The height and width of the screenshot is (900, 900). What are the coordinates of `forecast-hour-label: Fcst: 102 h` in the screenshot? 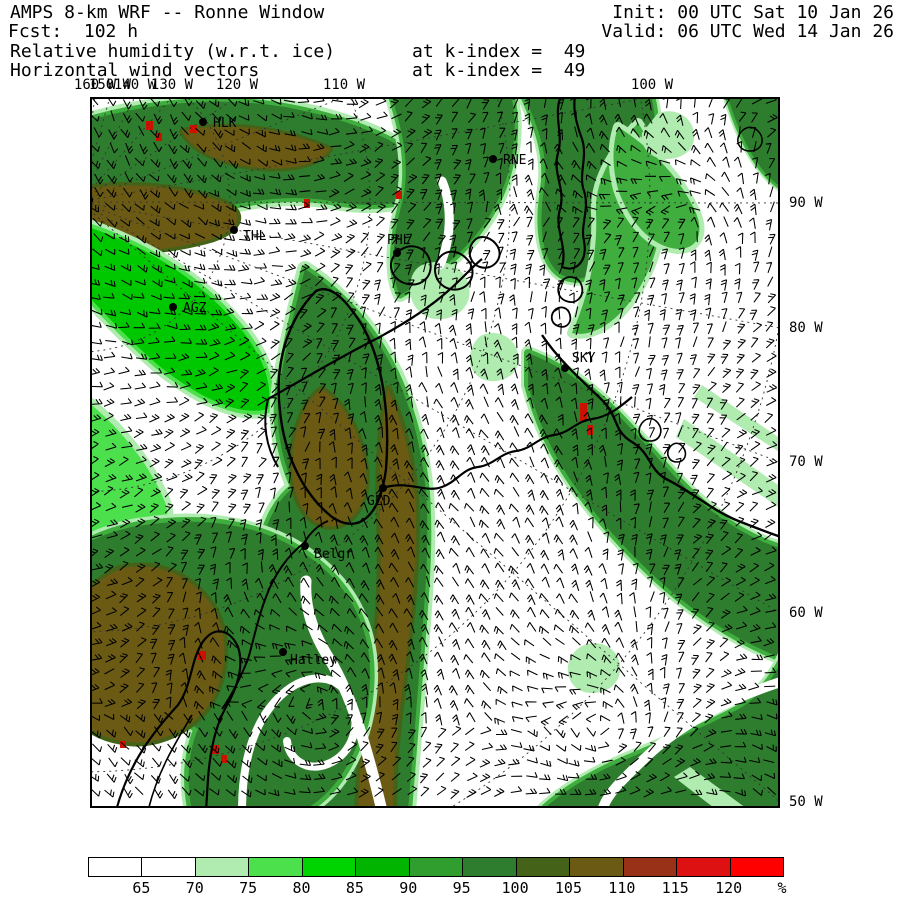 It's located at (73, 31).